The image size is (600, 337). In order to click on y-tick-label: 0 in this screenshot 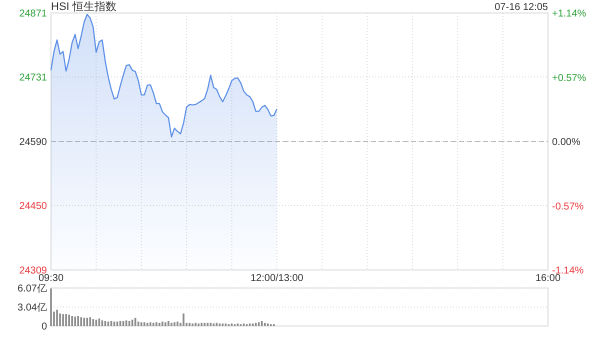, I will do `click(44, 327)`.